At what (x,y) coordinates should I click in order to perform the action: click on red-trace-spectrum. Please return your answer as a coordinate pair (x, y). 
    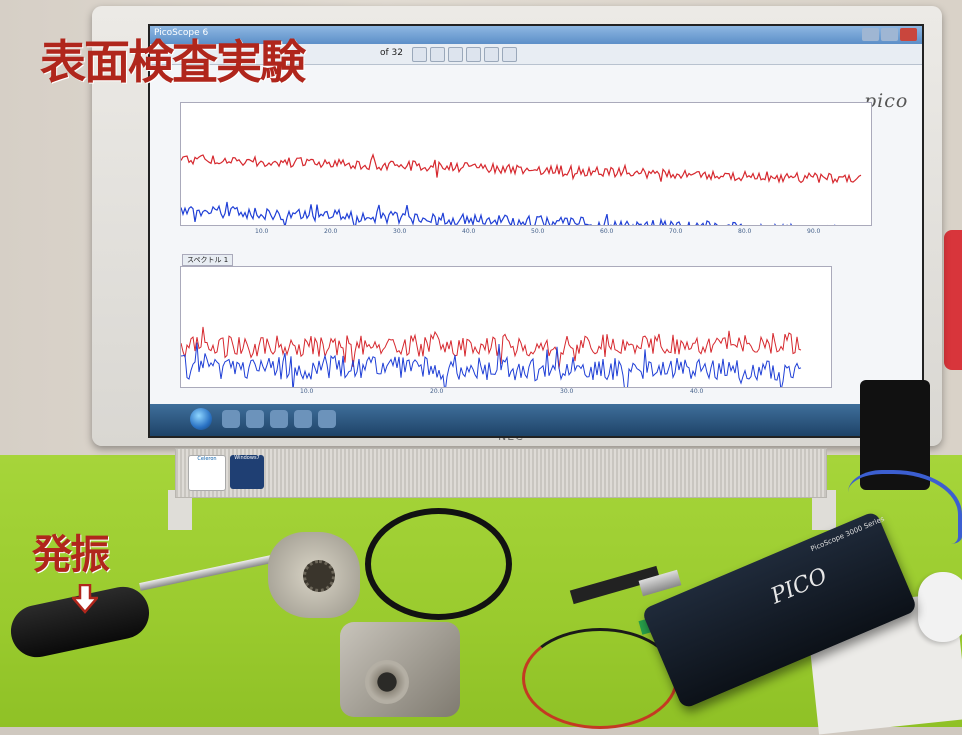
    Looking at the image, I should click on (491, 347).